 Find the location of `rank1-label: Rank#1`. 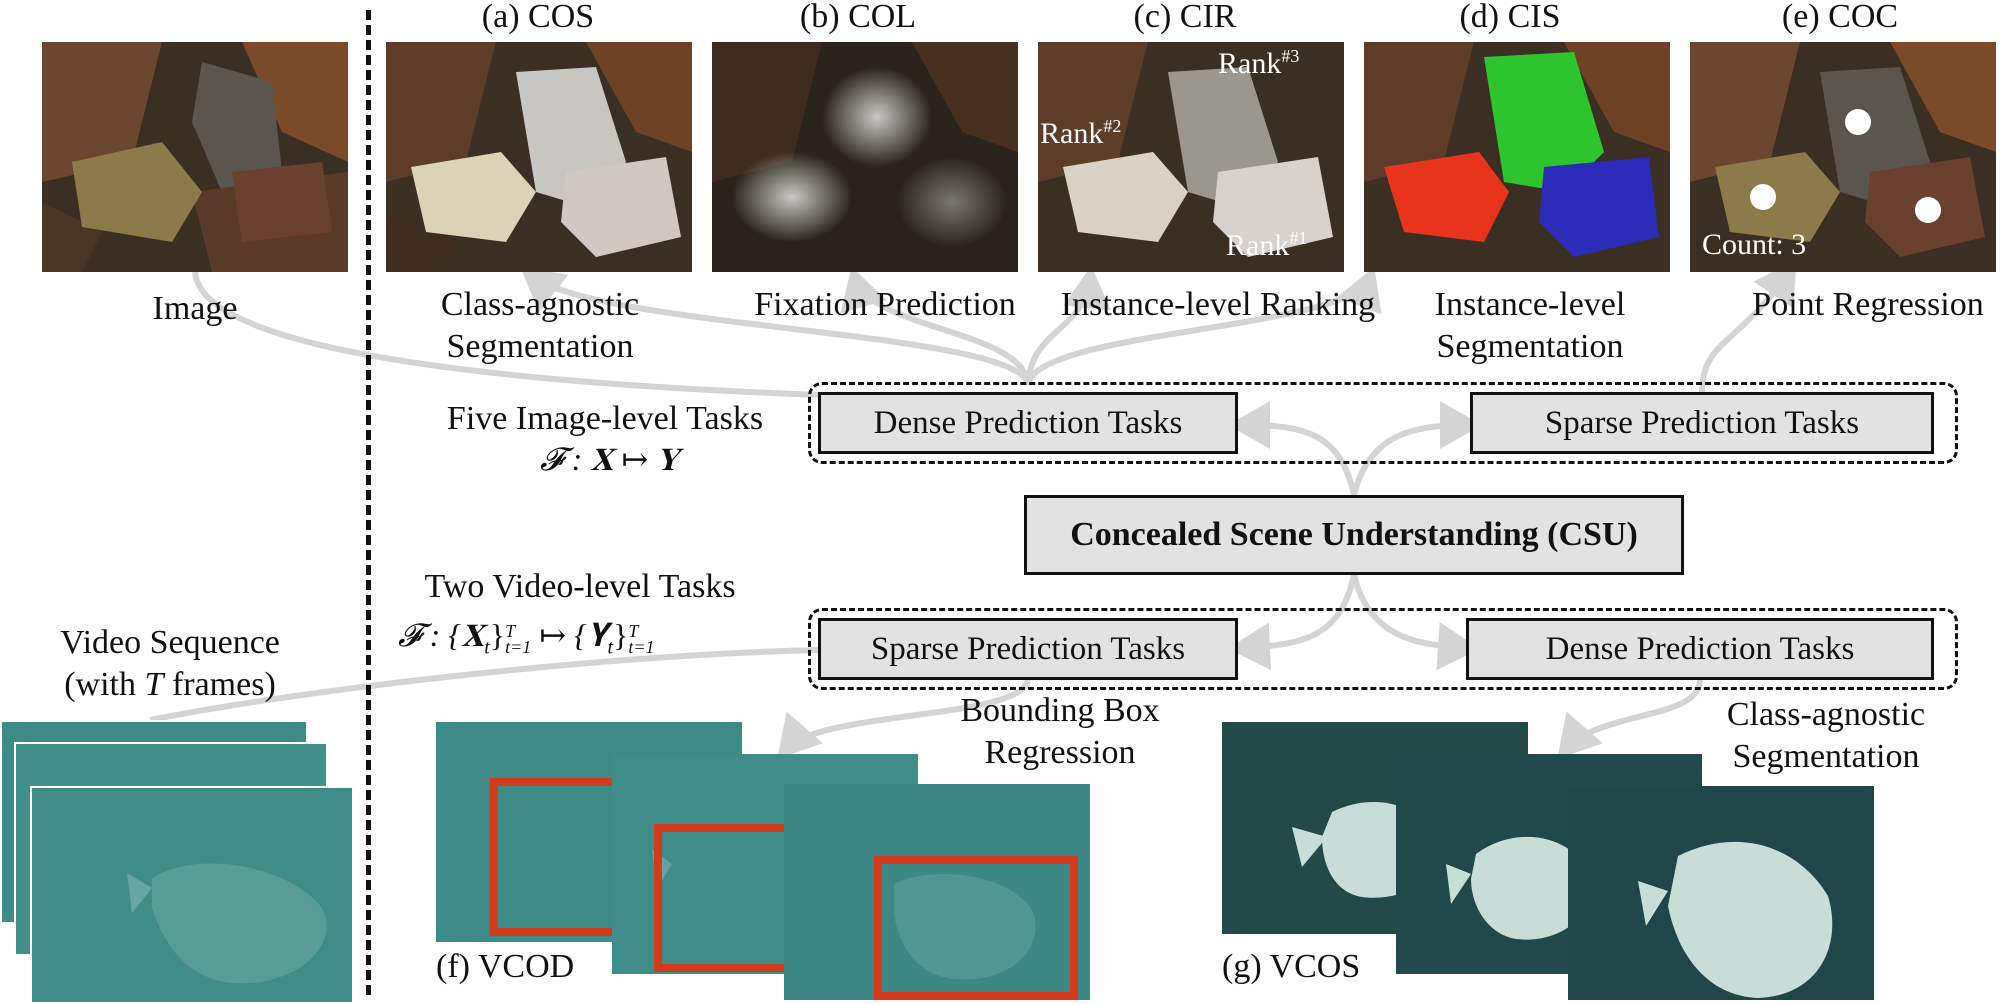

rank1-label: Rank#1 is located at coordinates (1267, 245).